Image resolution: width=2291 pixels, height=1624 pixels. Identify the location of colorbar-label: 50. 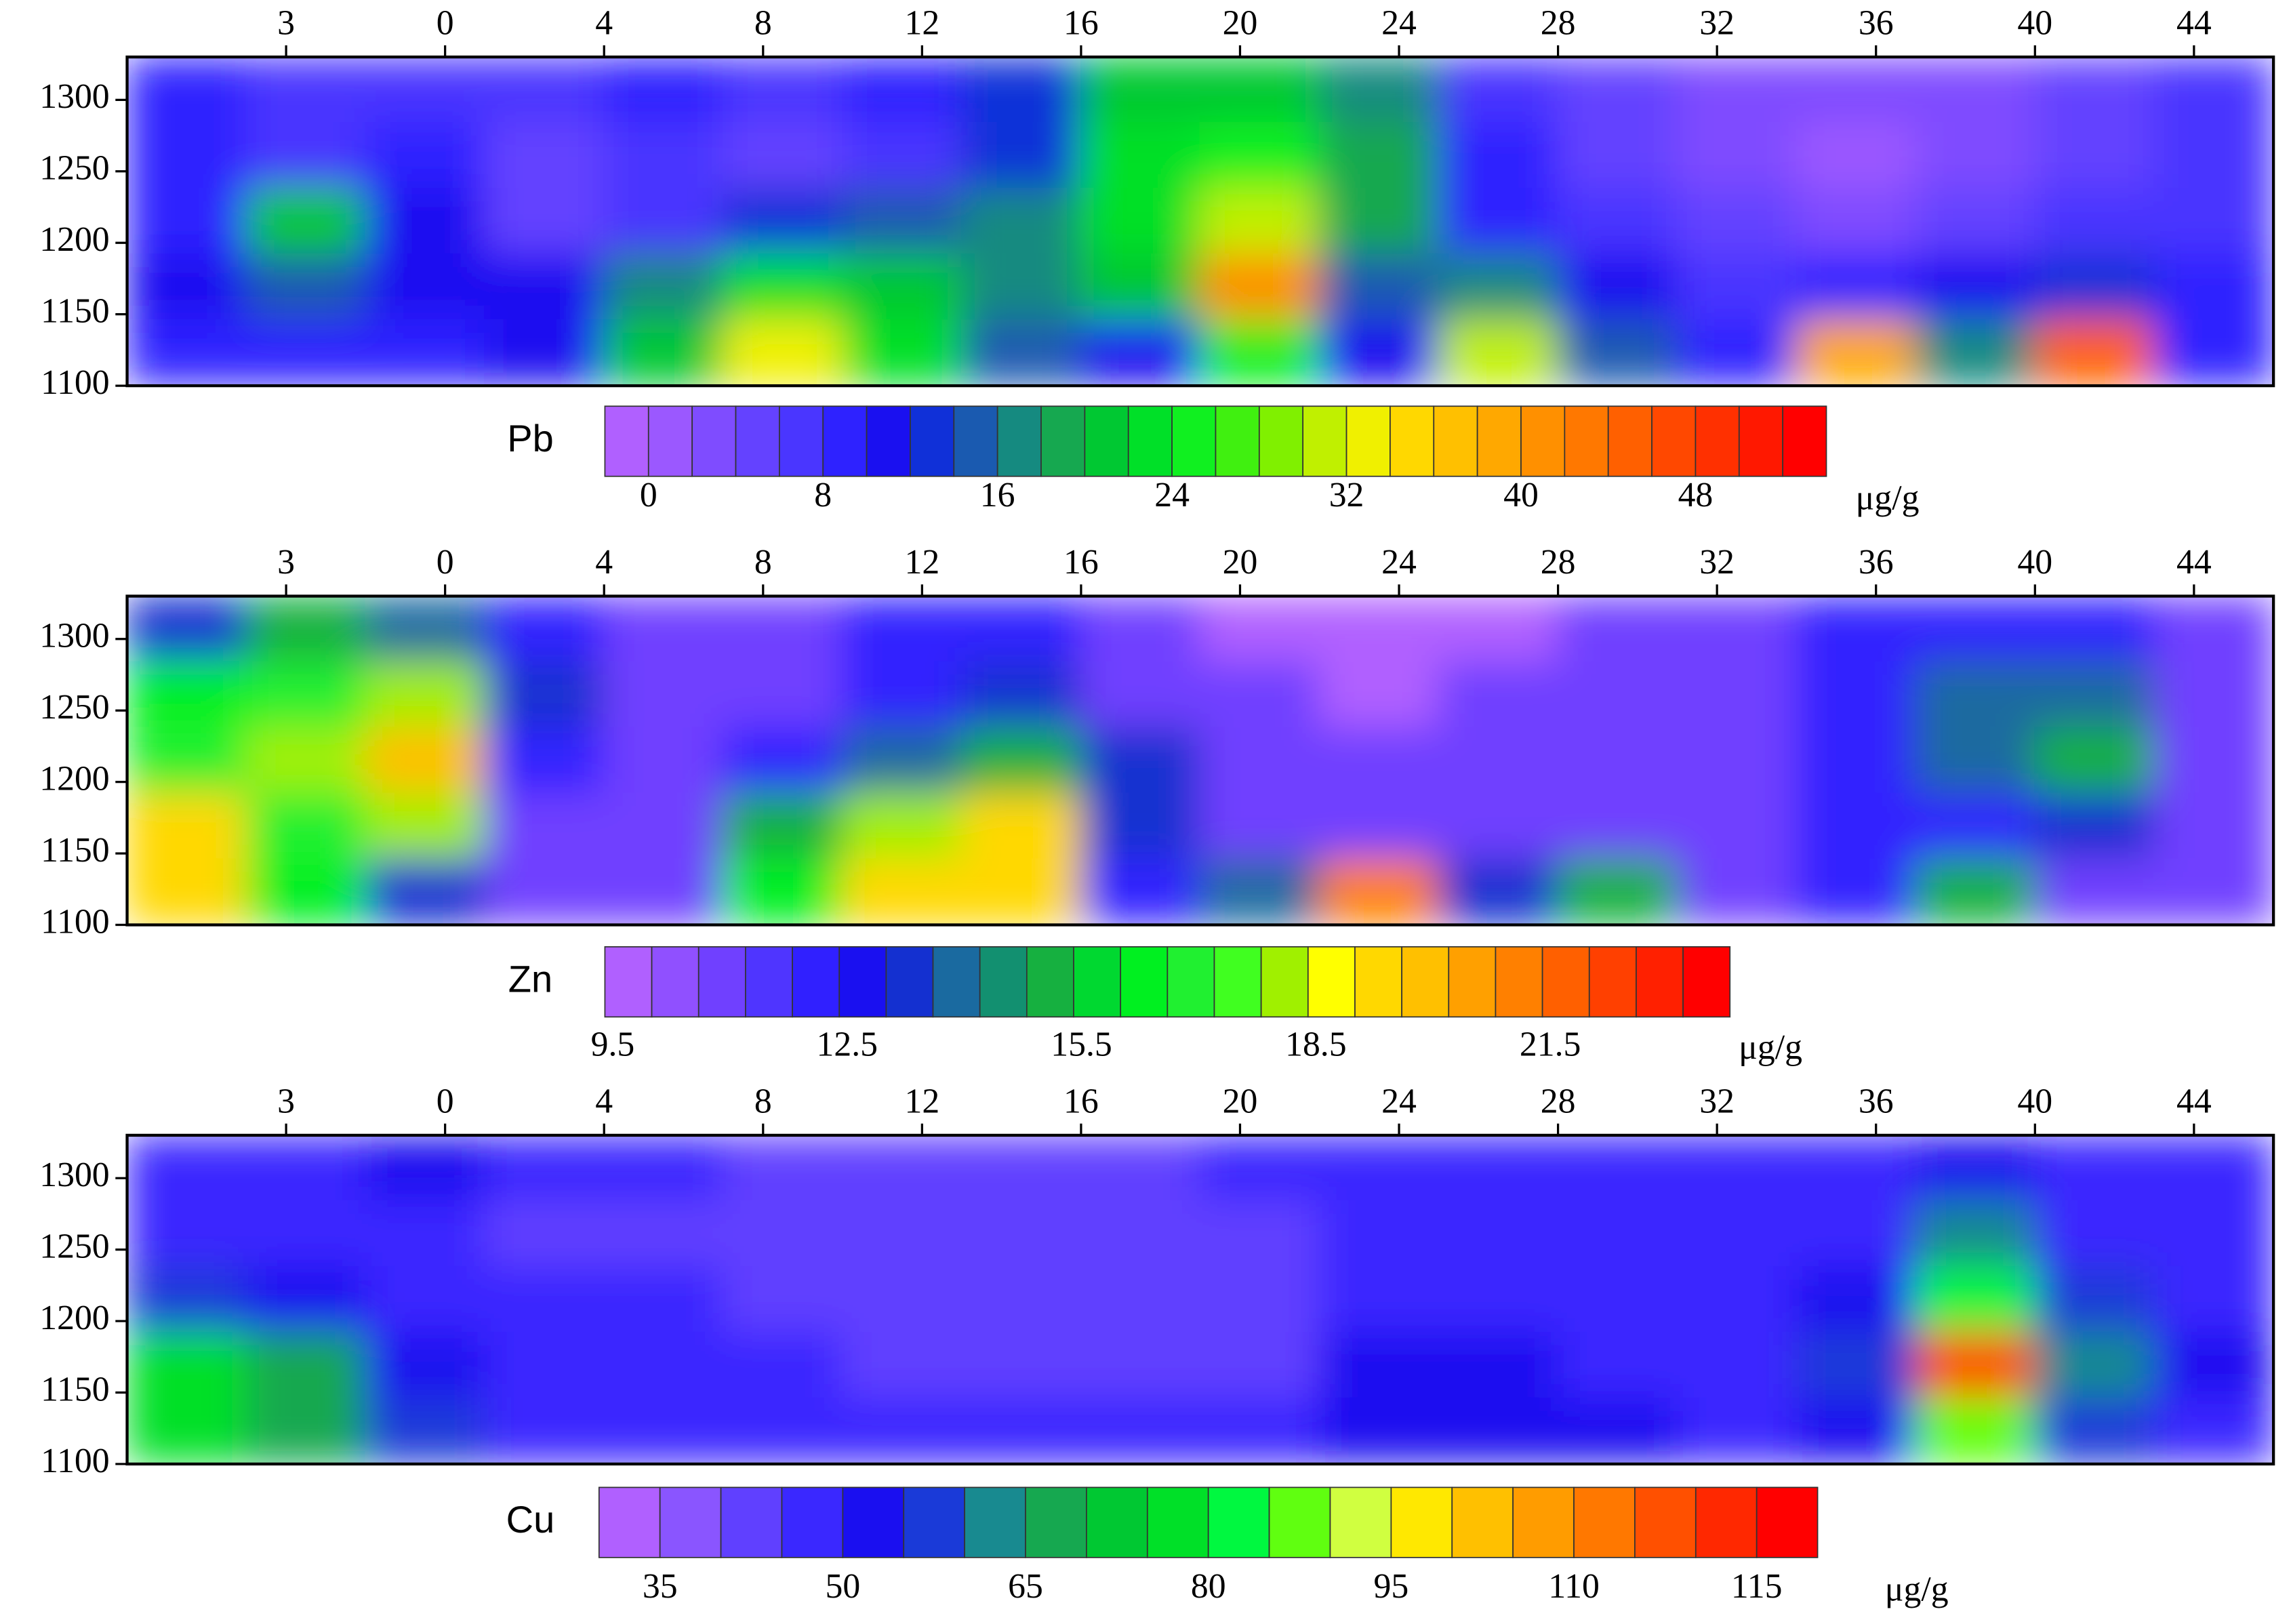
(842, 1586).